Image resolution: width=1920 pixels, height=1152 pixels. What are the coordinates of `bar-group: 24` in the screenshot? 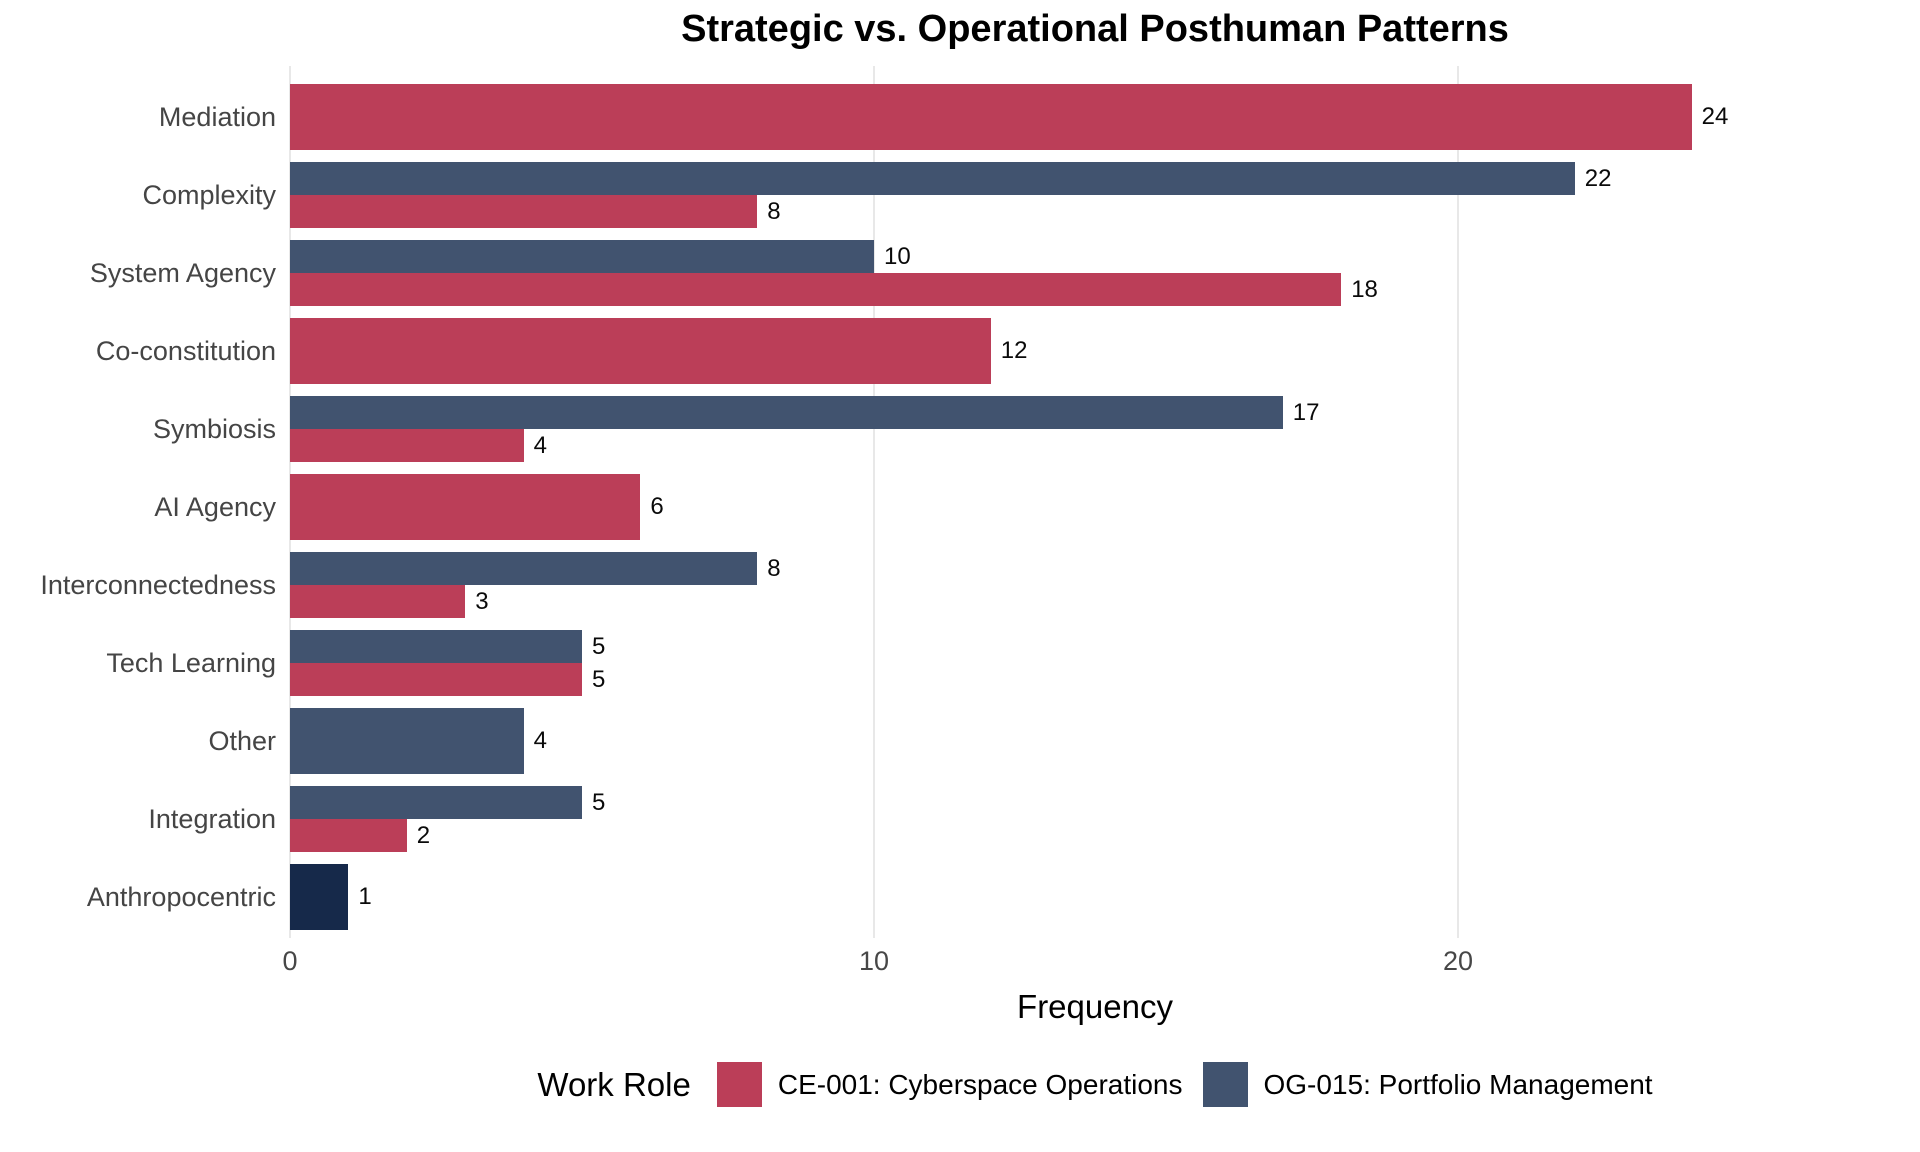 It's located at (1105, 117).